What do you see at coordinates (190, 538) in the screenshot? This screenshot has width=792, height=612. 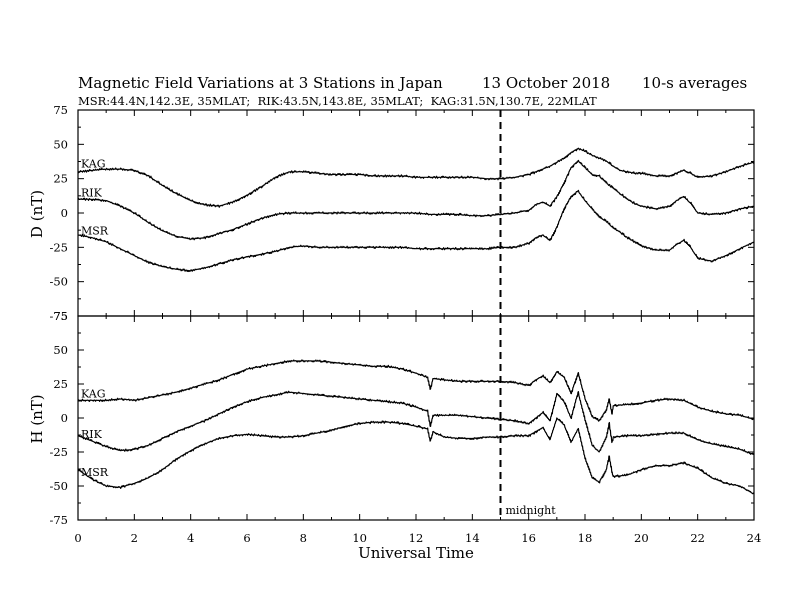 I see `x-tick-label: 4` at bounding box center [190, 538].